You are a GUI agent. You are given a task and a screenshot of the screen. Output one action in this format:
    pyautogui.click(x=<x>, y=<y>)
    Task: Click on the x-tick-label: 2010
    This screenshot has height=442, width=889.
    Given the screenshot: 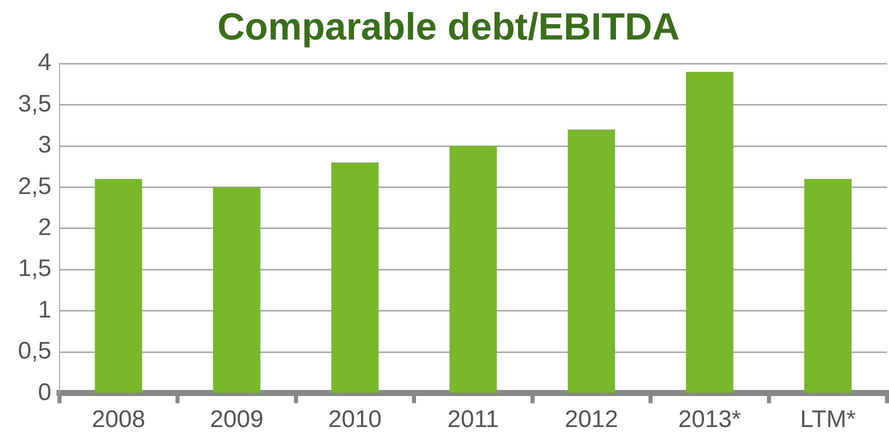 What is the action you would take?
    pyautogui.click(x=355, y=420)
    